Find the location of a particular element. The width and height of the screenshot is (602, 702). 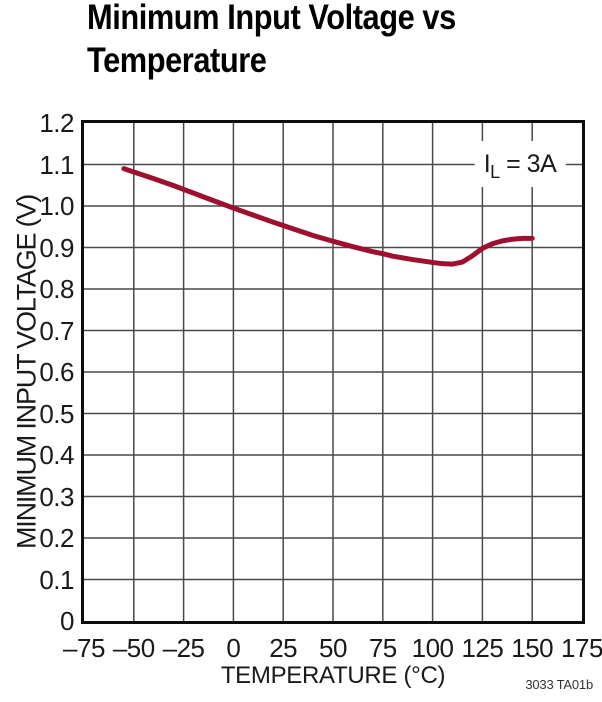

x-tick-label: 75 is located at coordinates (382, 648).